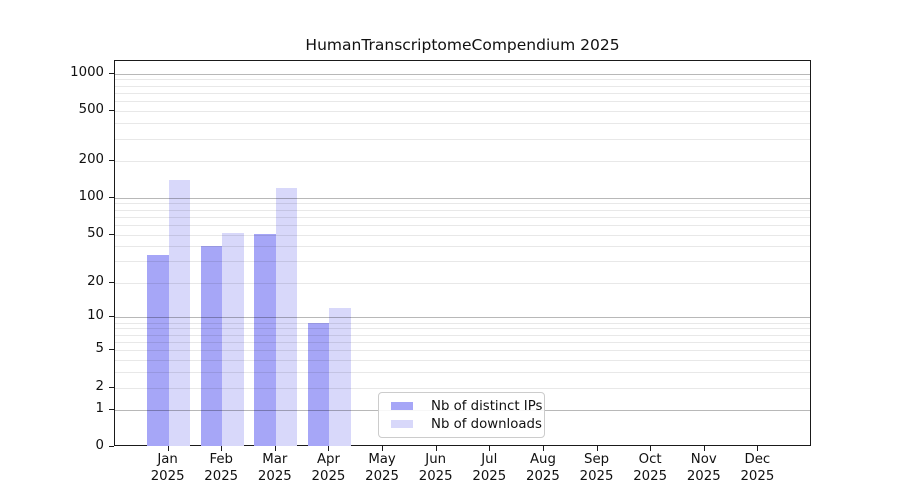 Image resolution: width=900 pixels, height=500 pixels. I want to click on y-tick-label-10: 10, so click(95, 316).